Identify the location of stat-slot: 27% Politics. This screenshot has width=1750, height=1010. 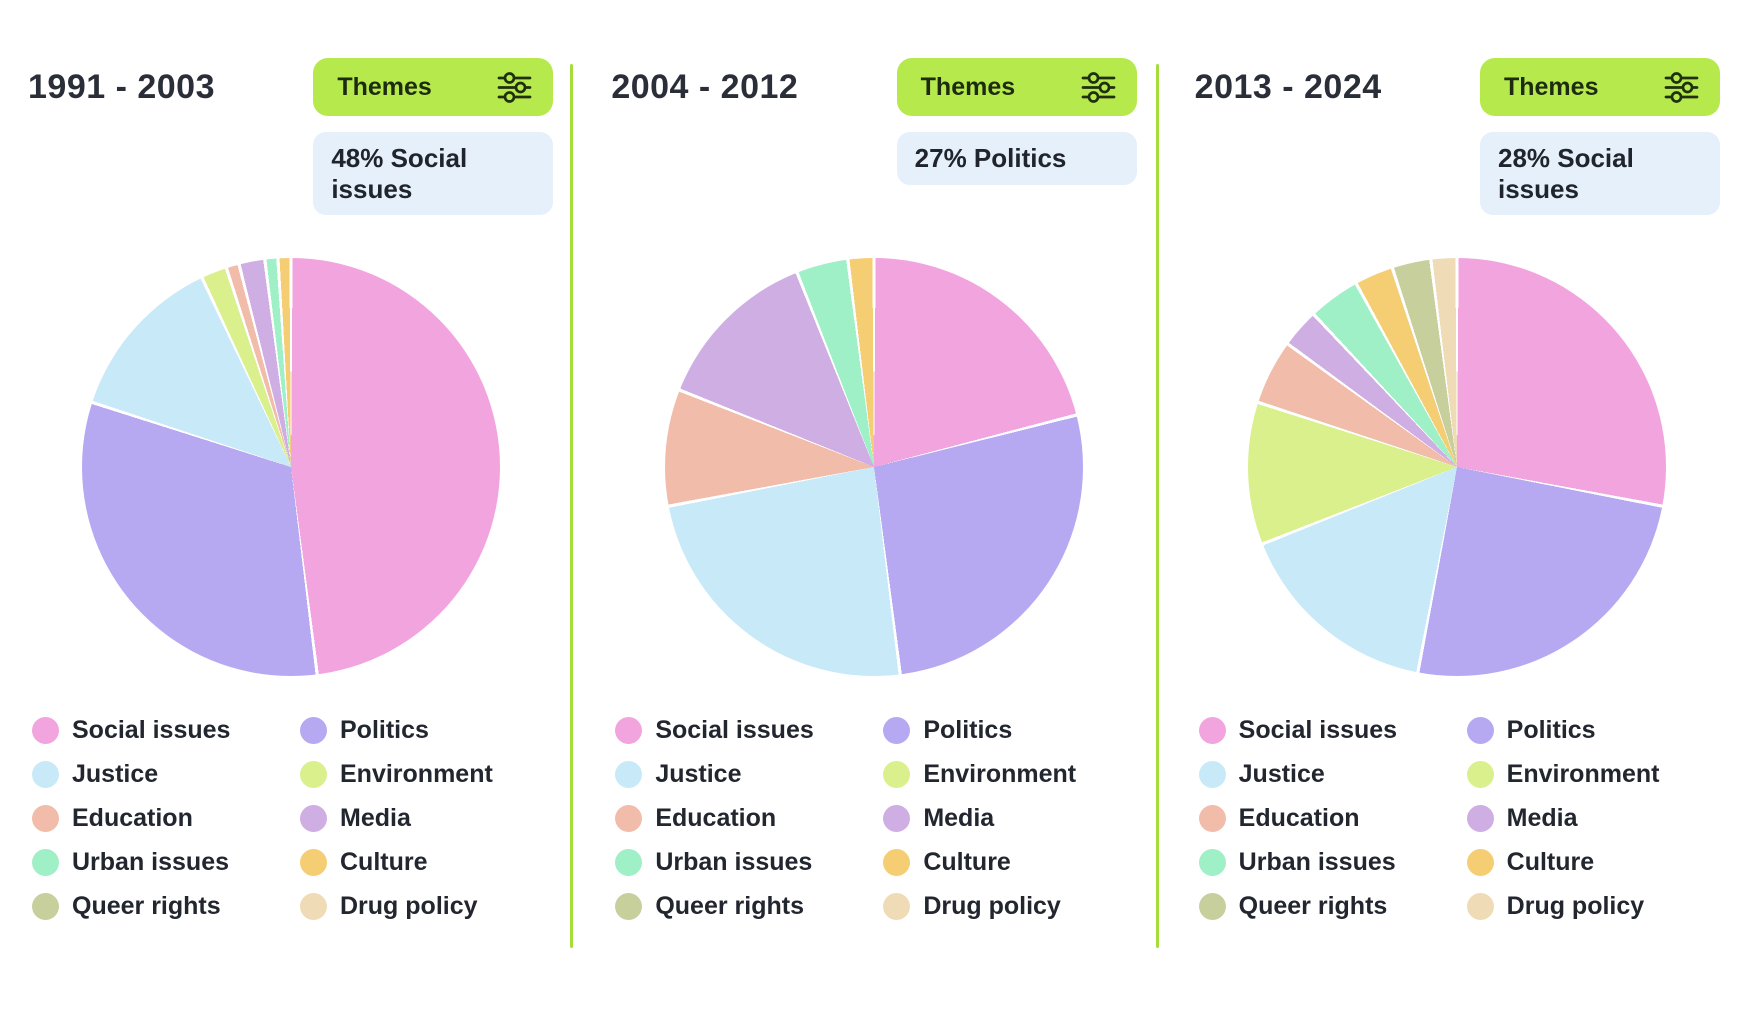
(874, 180).